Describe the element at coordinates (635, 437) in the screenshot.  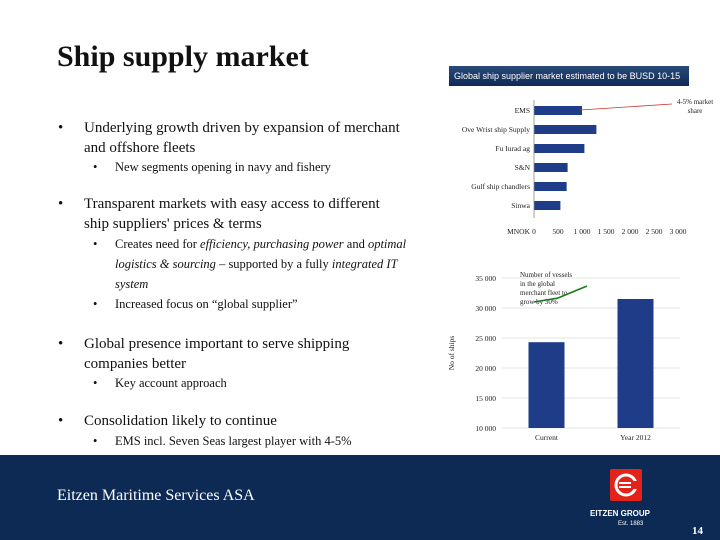
I see `category-label: Year 2012` at that location.